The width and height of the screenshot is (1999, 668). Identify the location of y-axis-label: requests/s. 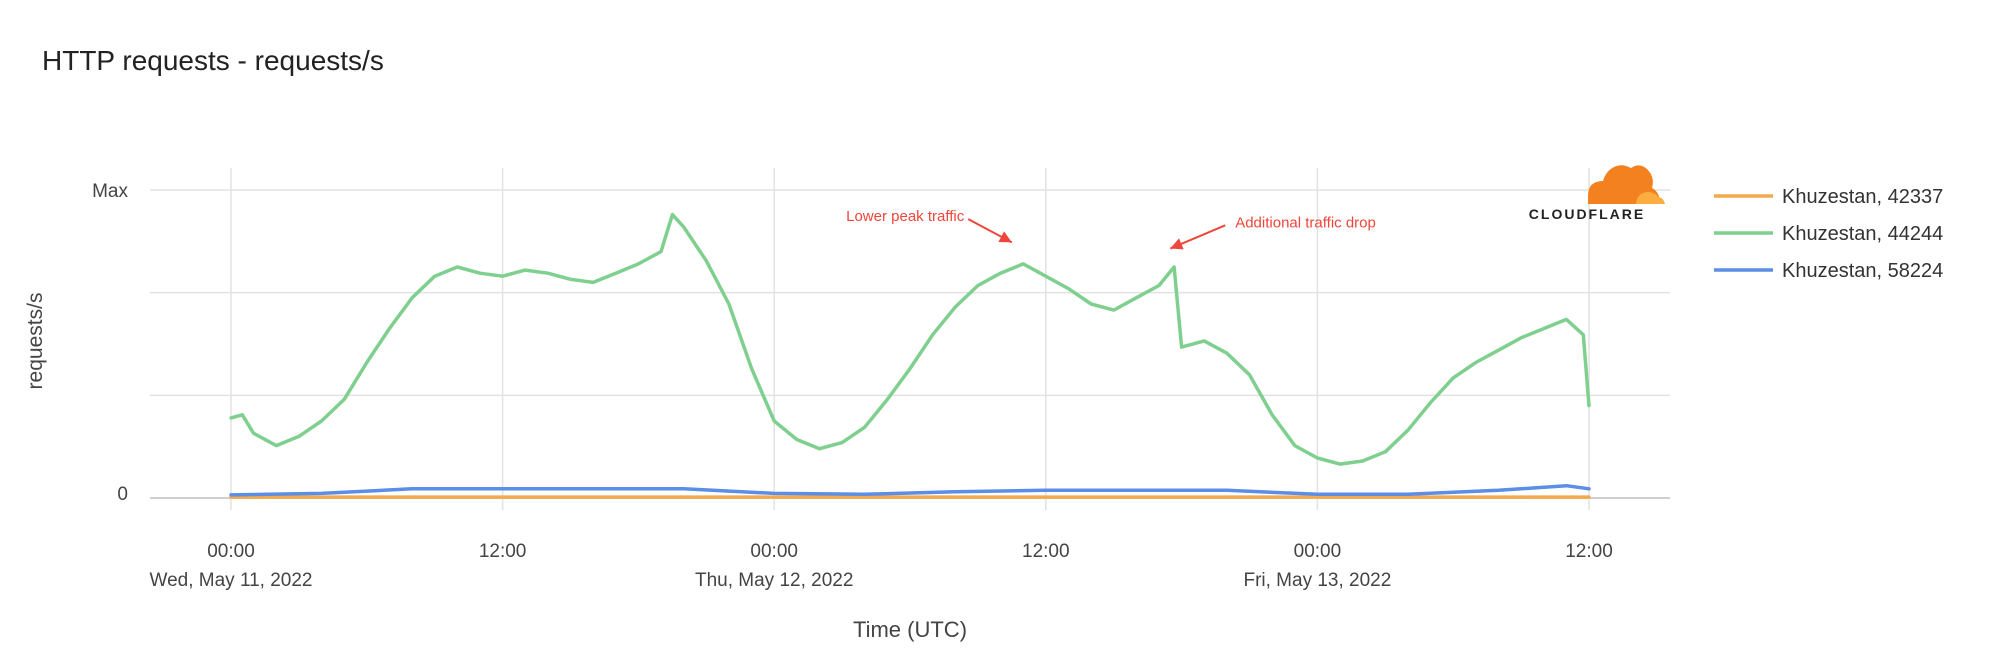
(35, 341).